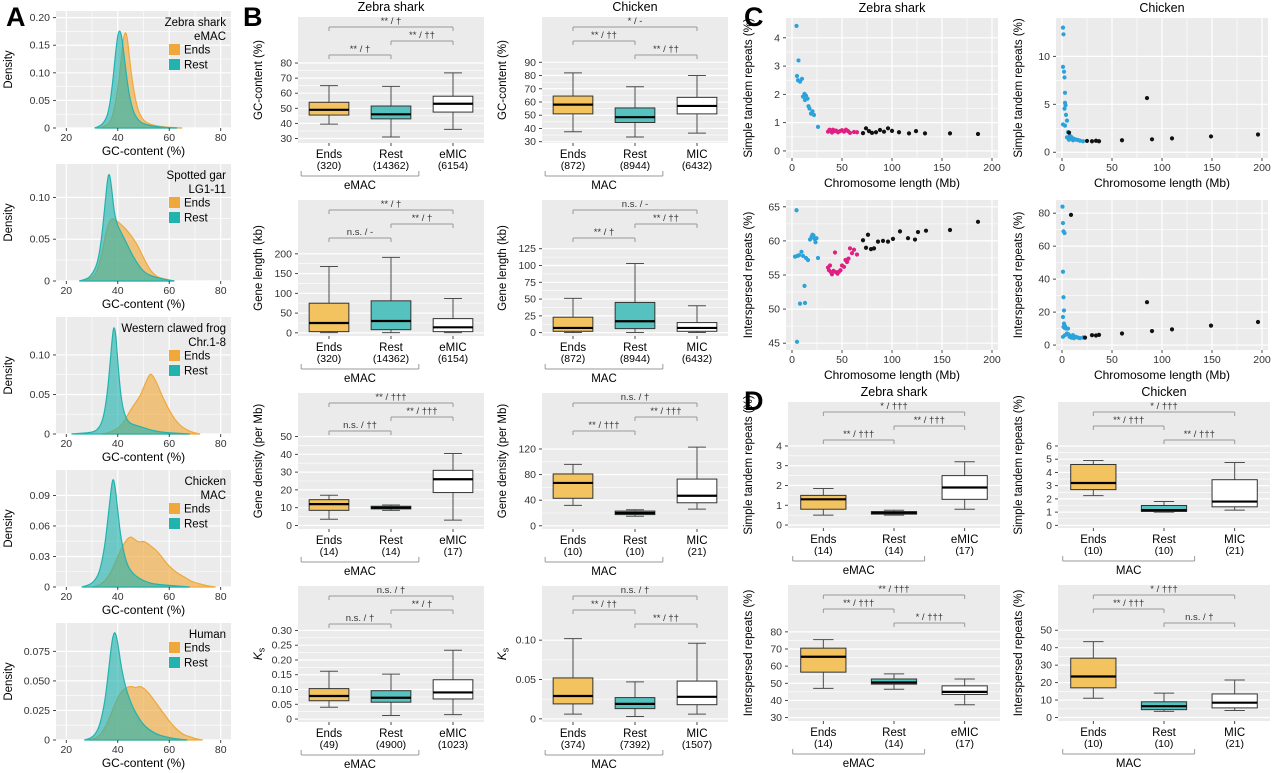 The height and width of the screenshot is (773, 1280). I want to click on svg-text: Ks, so click(259, 653).